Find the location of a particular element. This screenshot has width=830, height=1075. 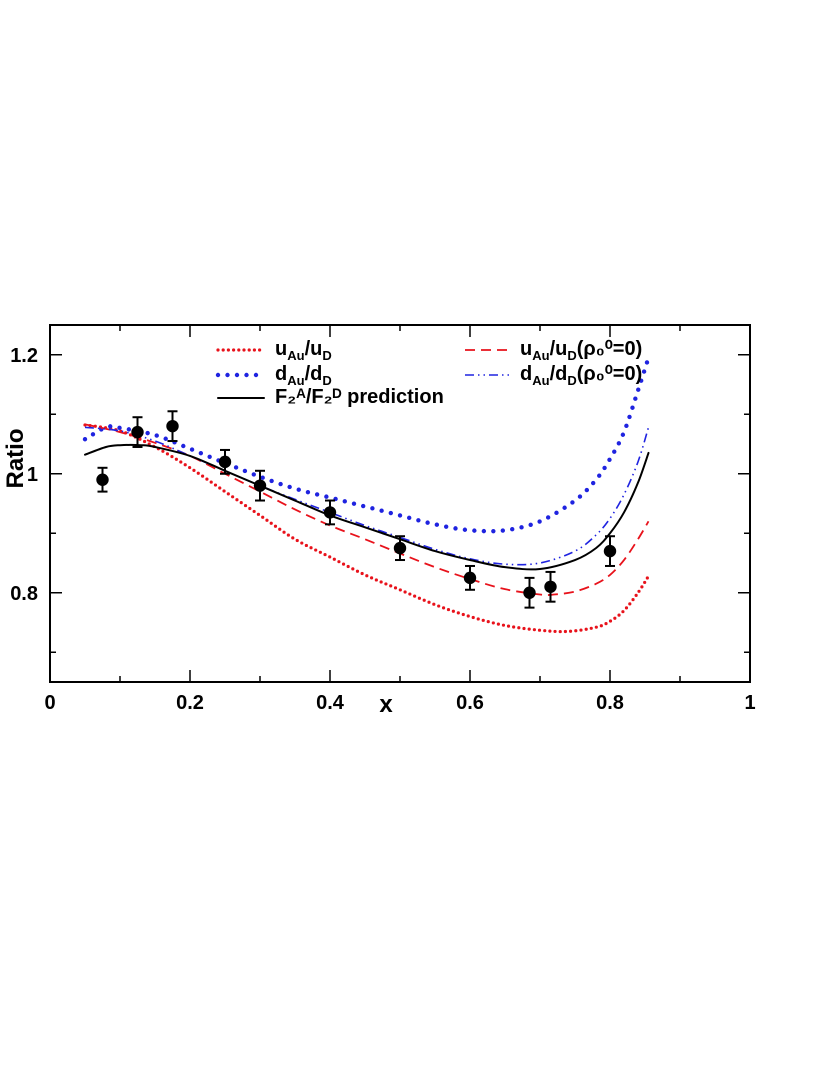

x-tick-label: 0.2 is located at coordinates (190, 703).